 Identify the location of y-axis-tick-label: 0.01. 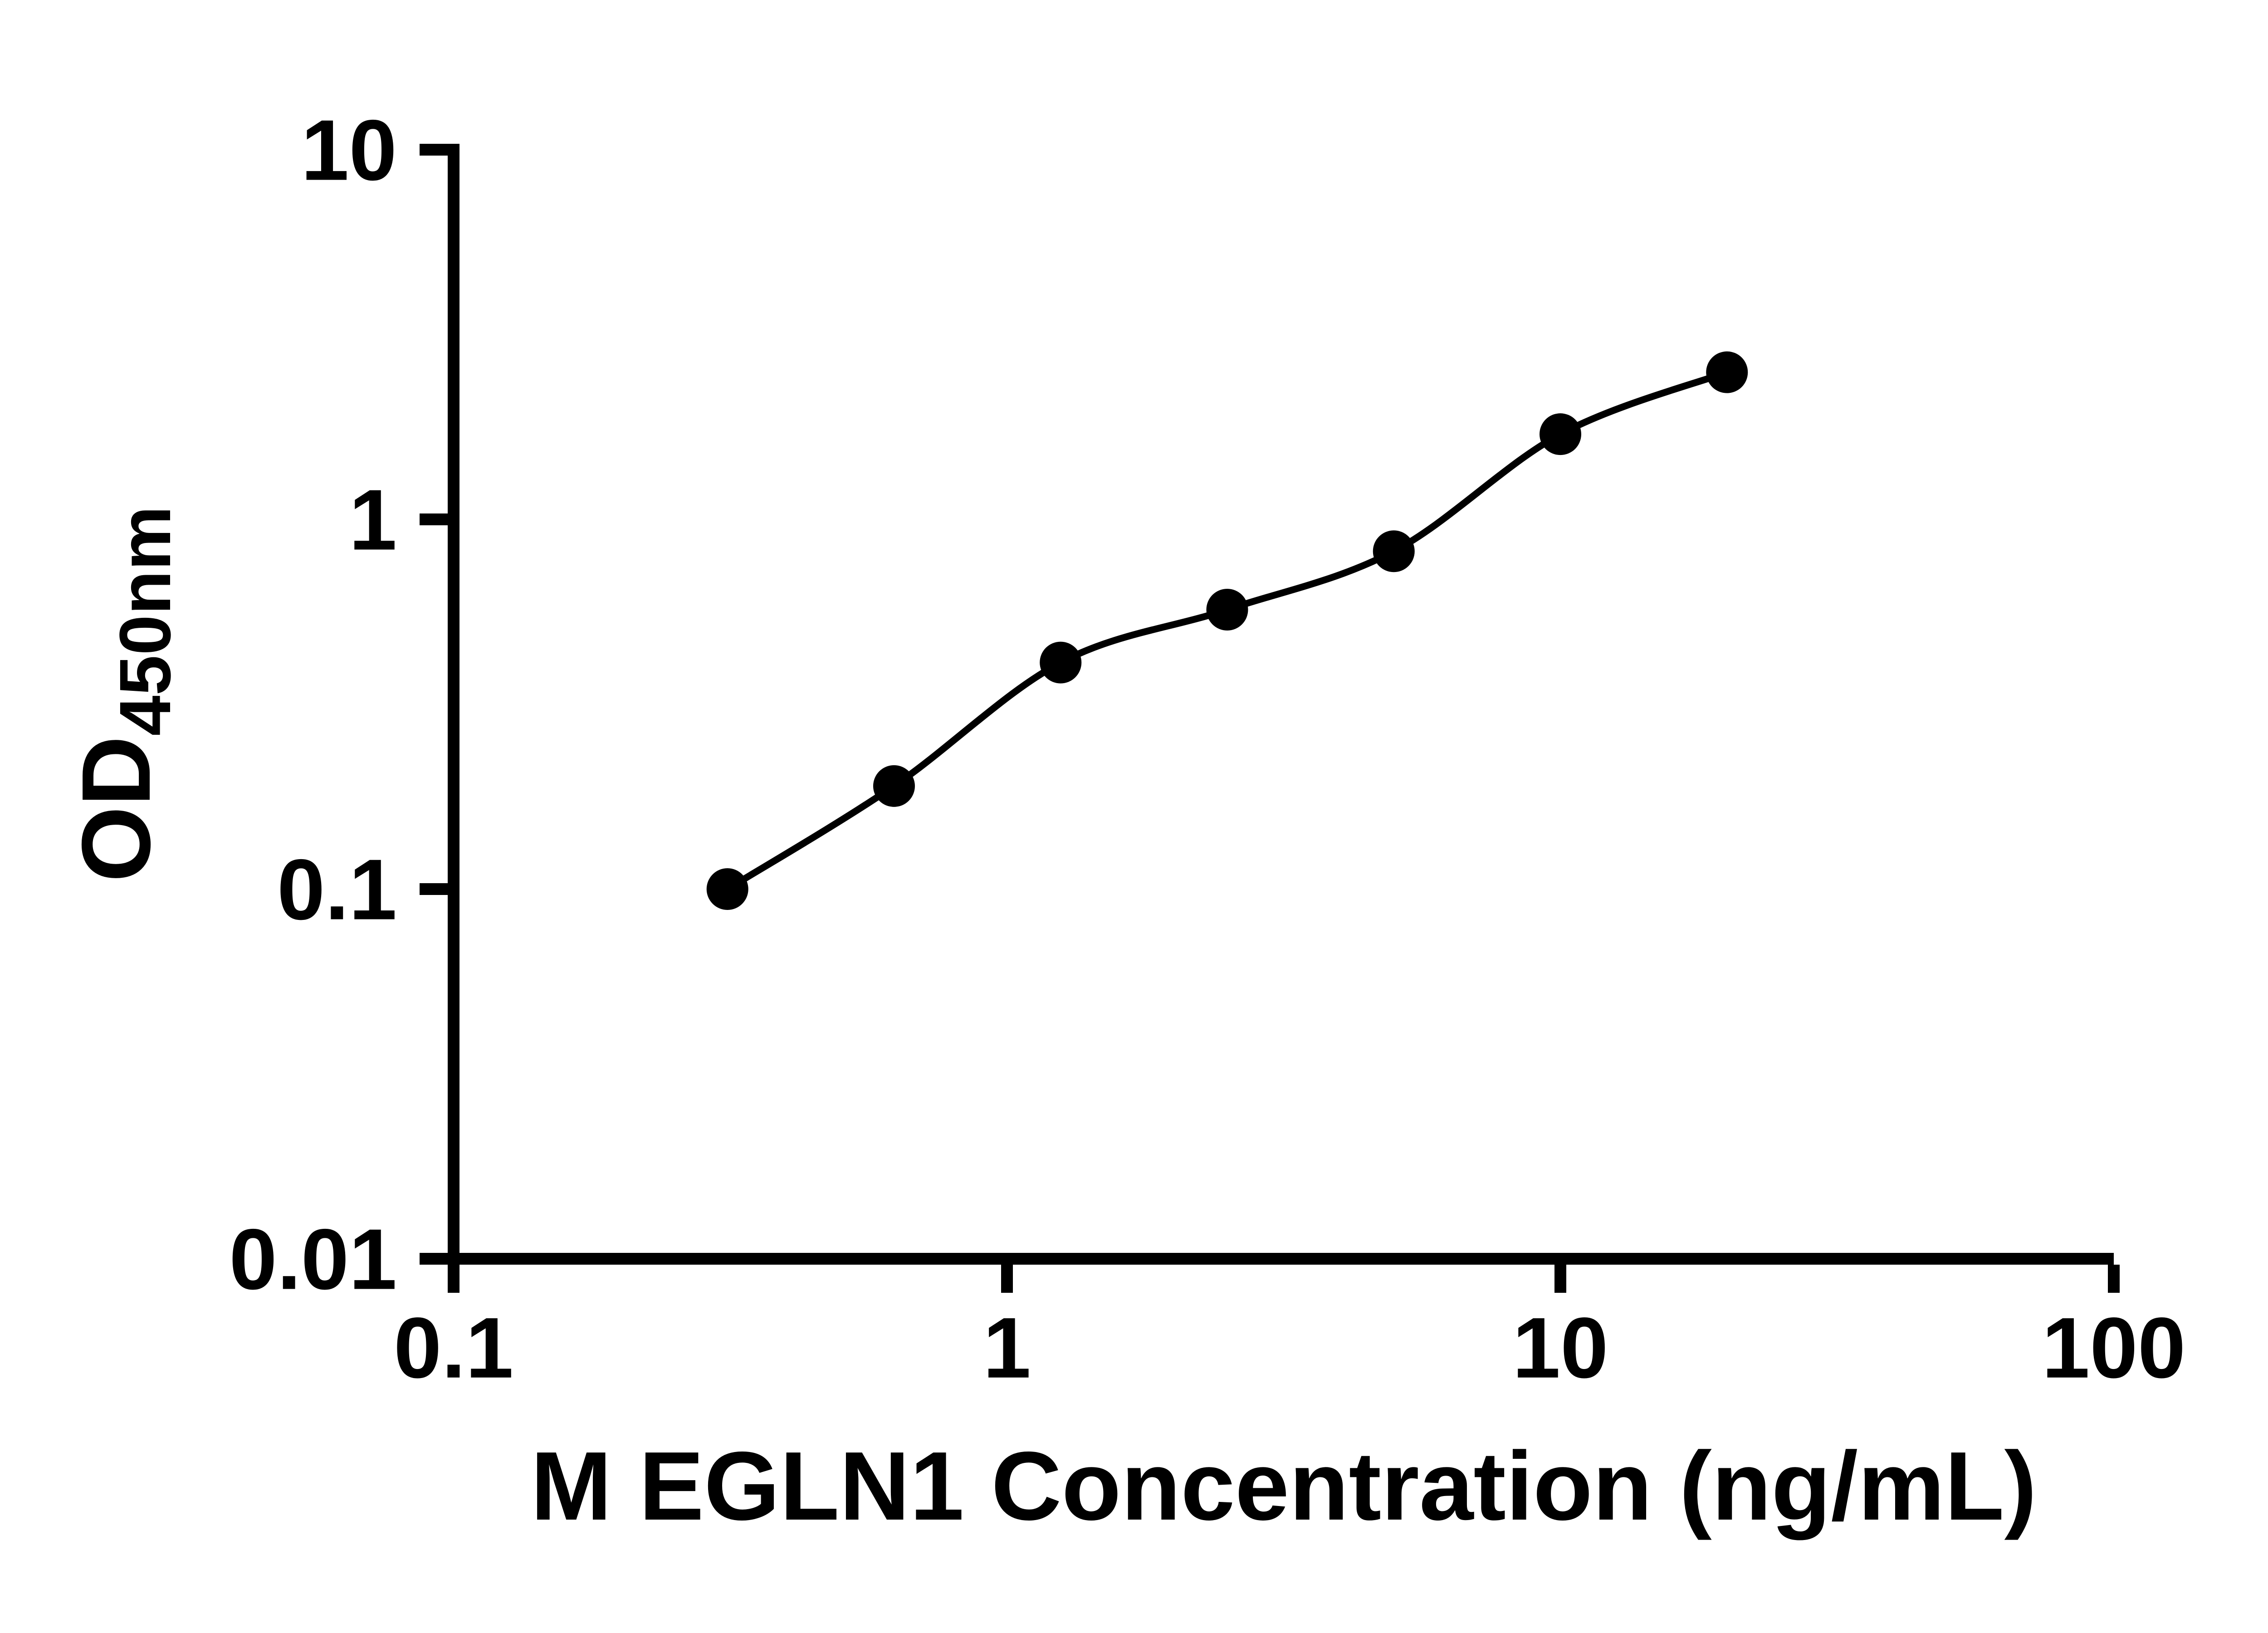
(313, 1260).